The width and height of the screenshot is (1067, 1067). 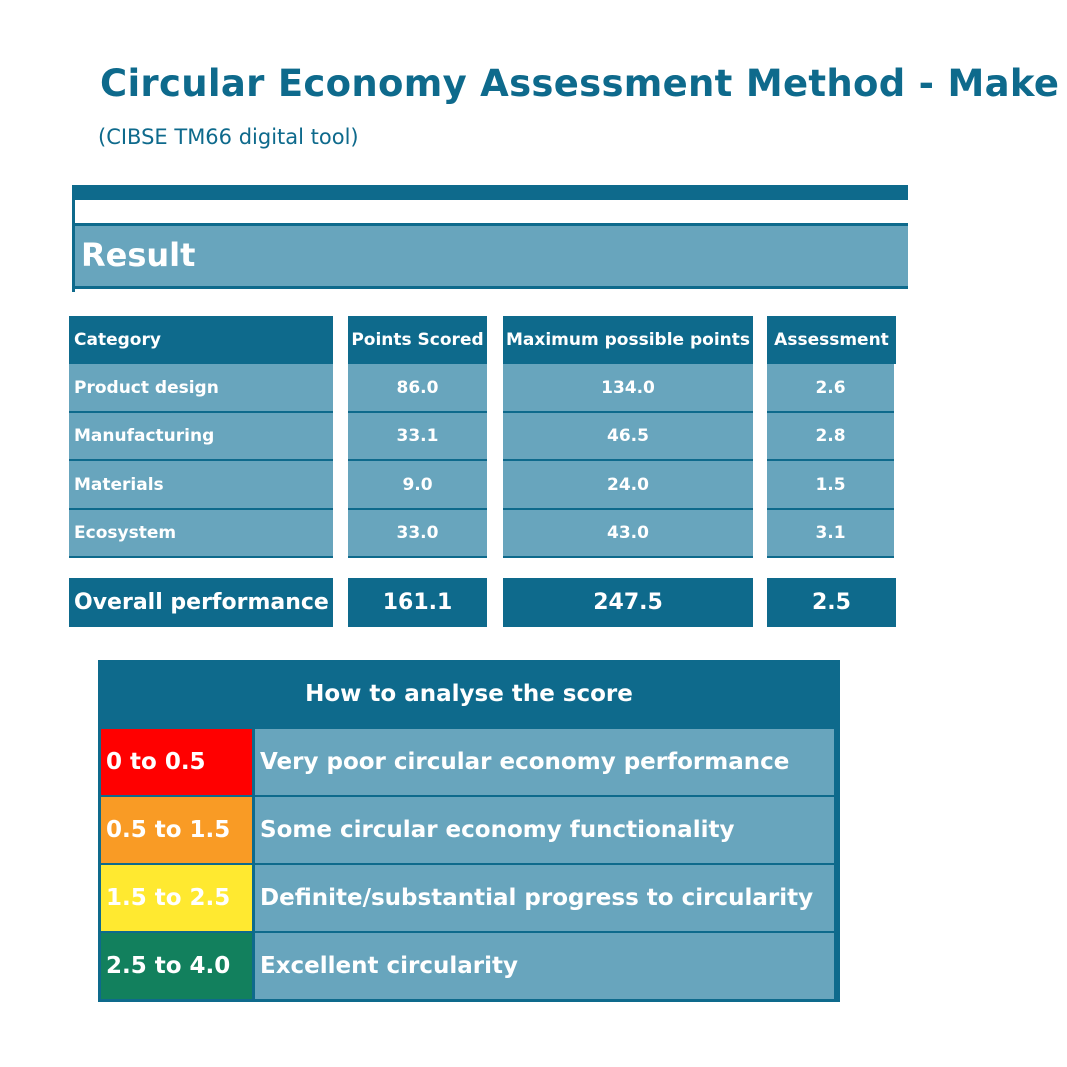 I want to click on overall-performance-label: Overall performance, so click(x=201, y=602).